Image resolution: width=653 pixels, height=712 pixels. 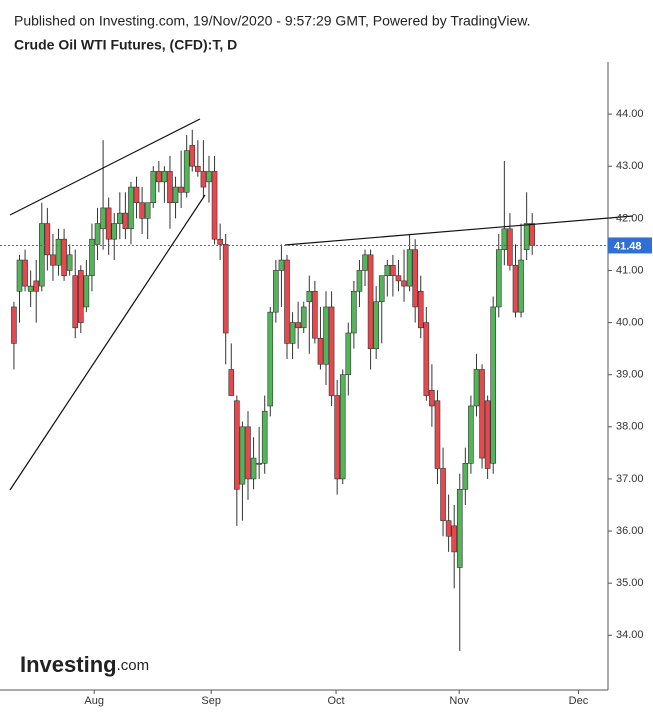 What do you see at coordinates (630, 531) in the screenshot?
I see `y-tick-label: 36.00` at bounding box center [630, 531].